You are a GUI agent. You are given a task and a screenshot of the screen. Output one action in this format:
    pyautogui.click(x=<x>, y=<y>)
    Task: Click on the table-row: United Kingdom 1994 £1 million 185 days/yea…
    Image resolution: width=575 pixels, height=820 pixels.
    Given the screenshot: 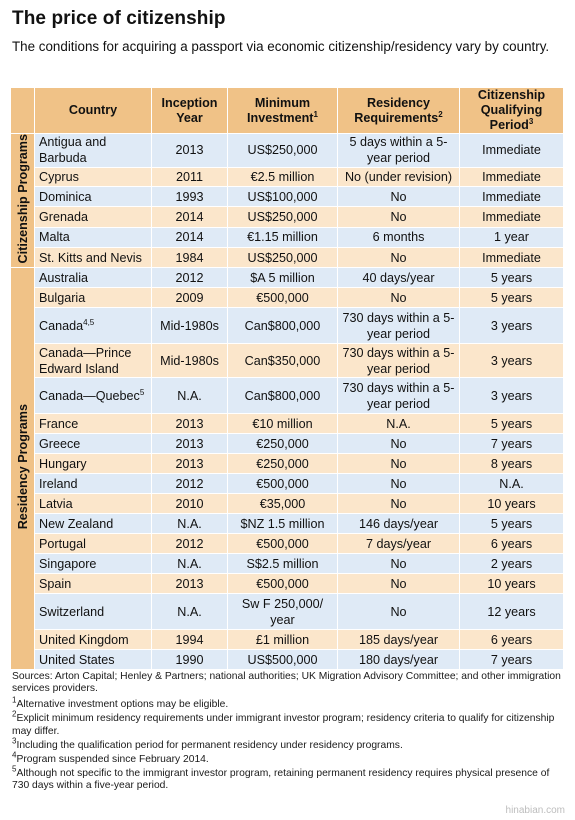 What is the action you would take?
    pyautogui.click(x=287, y=640)
    